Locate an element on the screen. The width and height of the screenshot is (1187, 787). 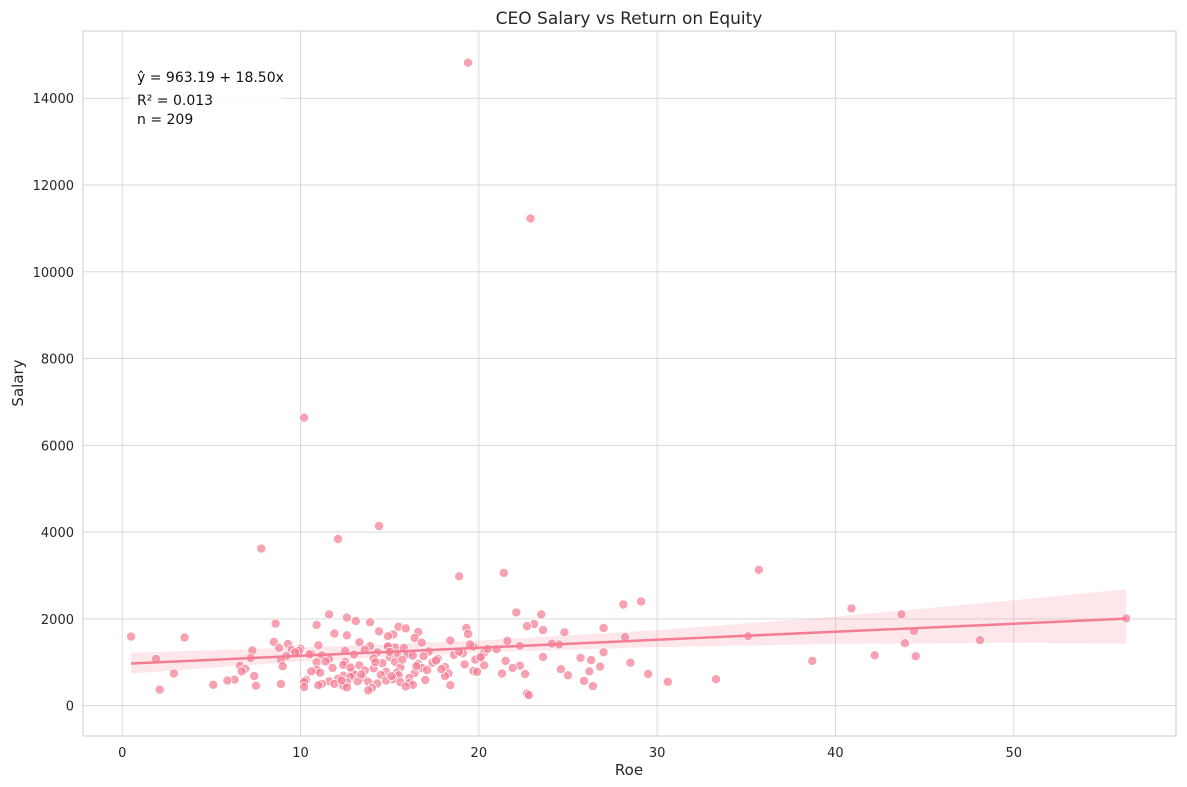
regression-line is located at coordinates (629, 641).